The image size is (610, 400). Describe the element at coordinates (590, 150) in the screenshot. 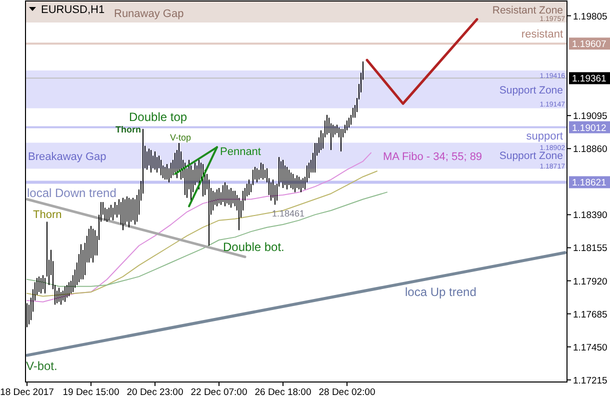

I see `y-tick-label: 1.18860` at that location.